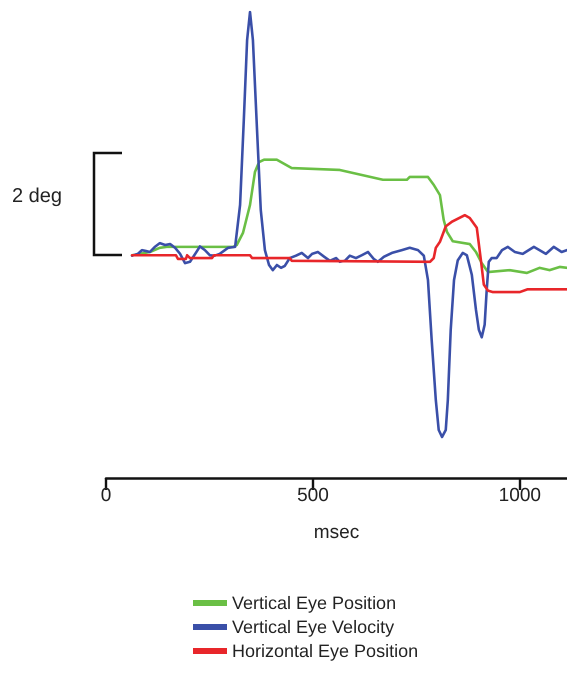 Image resolution: width=567 pixels, height=673 pixels. Describe the element at coordinates (313, 495) in the screenshot. I see `x-tick-label: 500` at that location.